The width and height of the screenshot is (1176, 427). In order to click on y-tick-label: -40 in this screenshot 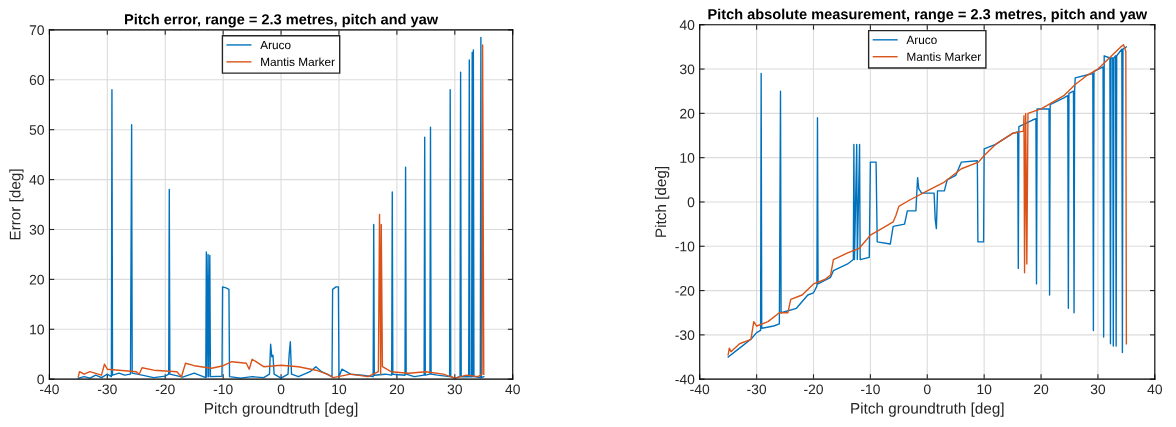, I will do `click(685, 379)`.